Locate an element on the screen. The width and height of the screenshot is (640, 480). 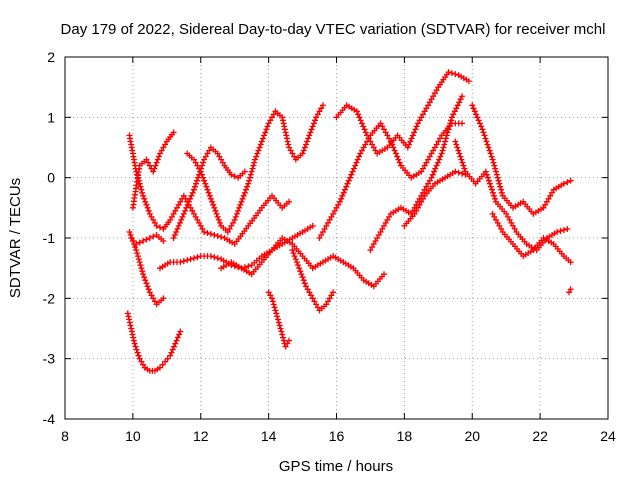
series-sat-n is located at coordinates (416, 173).